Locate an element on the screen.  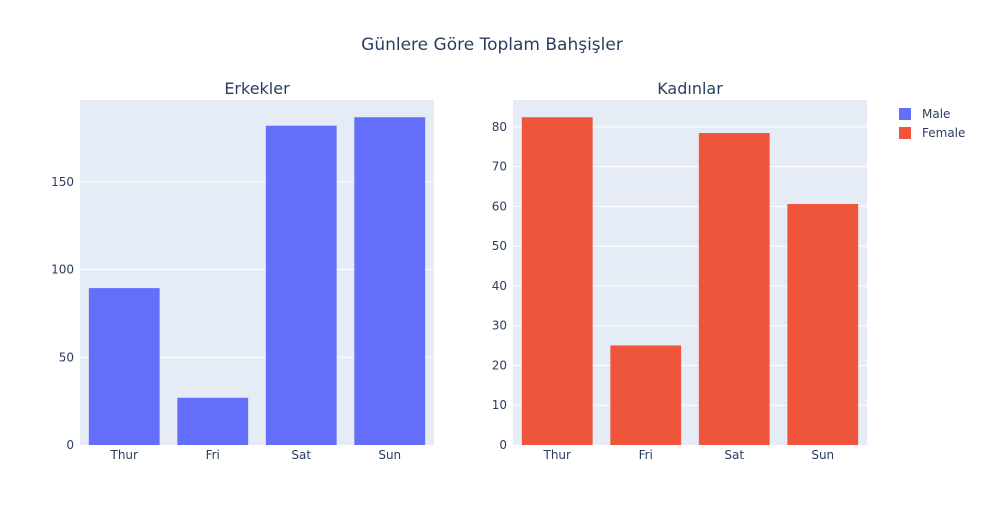
legend-label: Female is located at coordinates (943, 133).